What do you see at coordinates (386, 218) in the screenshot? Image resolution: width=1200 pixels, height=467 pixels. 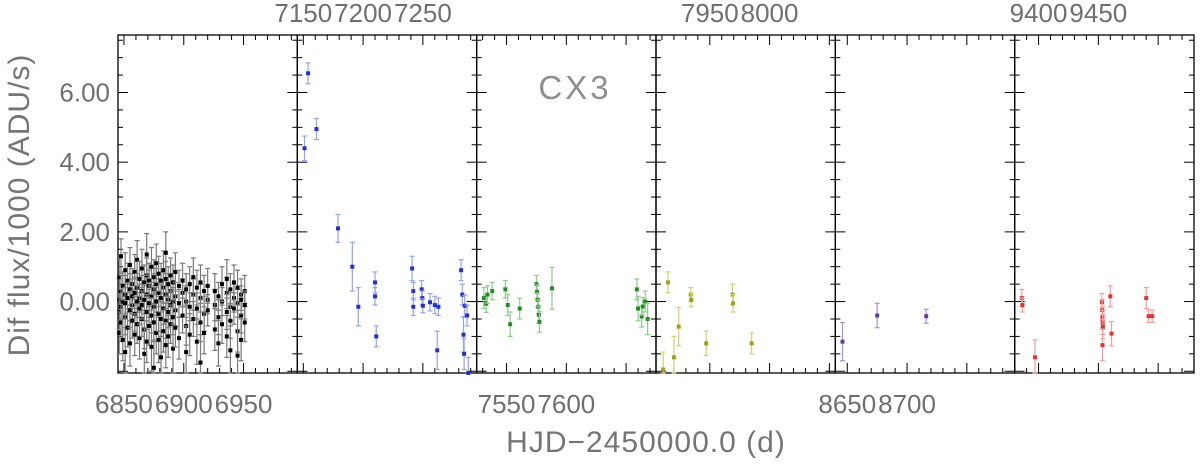 I see `series-blue` at bounding box center [386, 218].